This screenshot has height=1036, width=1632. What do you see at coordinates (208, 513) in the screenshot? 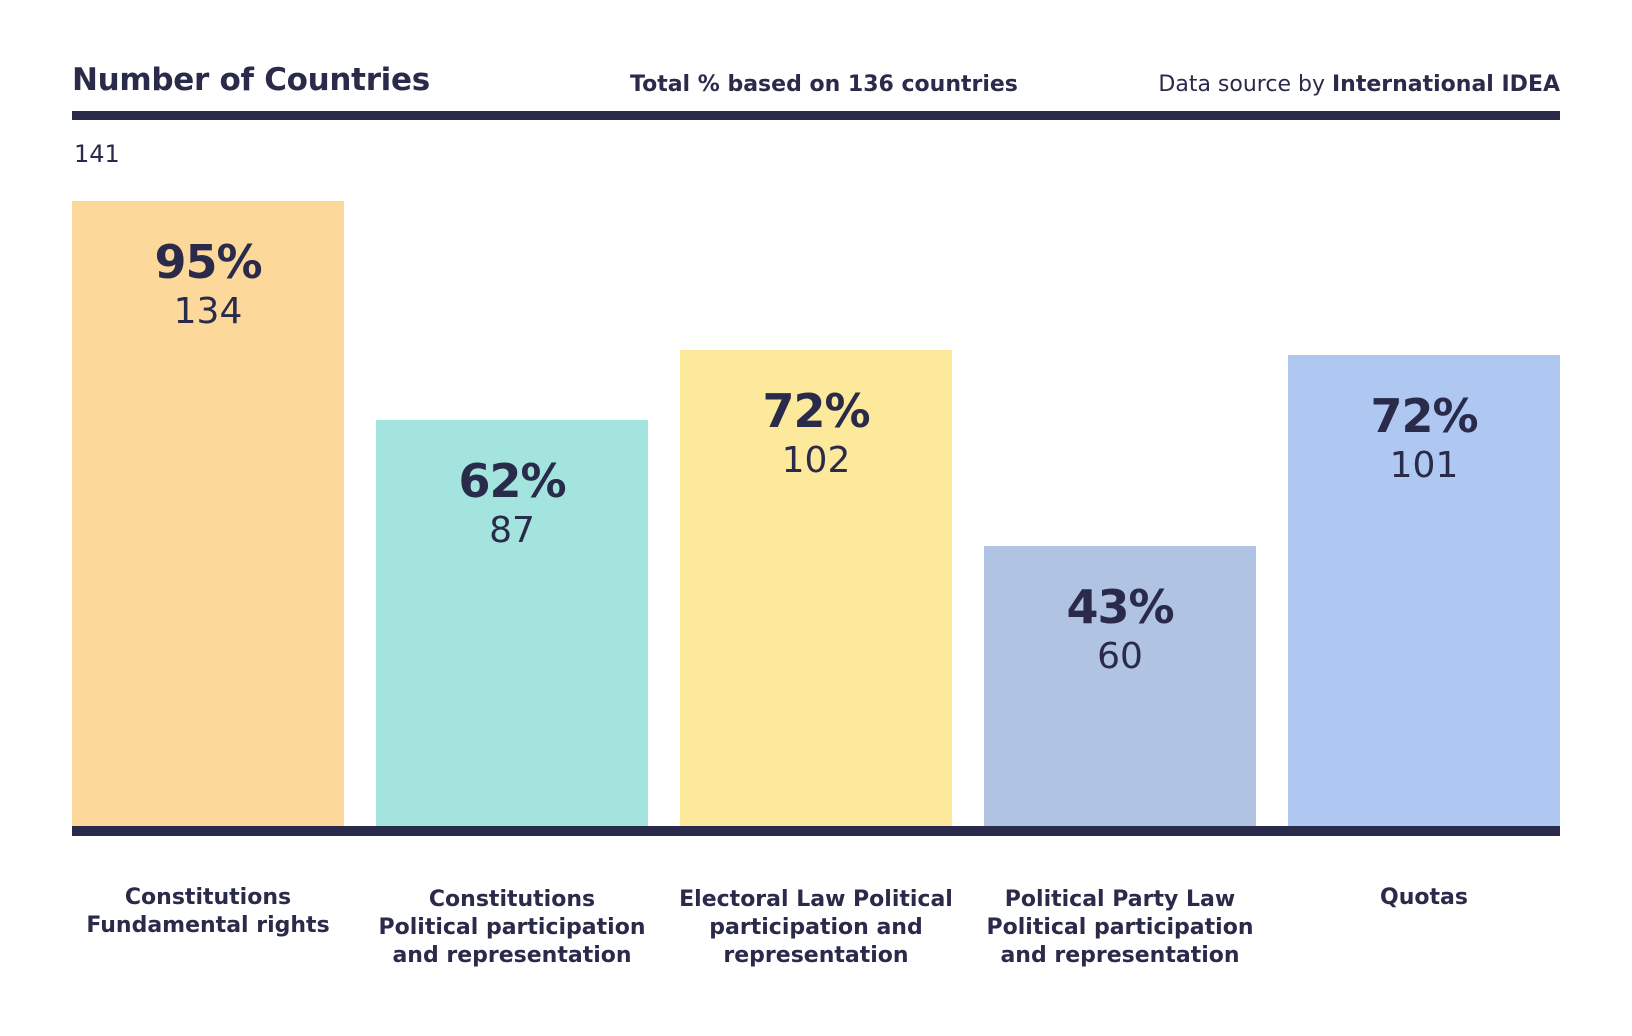
I see `bar: 95% 134` at bounding box center [208, 513].